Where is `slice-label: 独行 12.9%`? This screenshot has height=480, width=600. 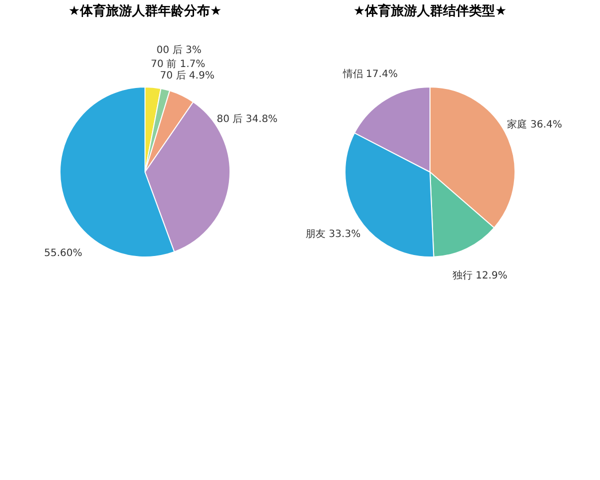
slice-label: 独行 12.9% is located at coordinates (480, 276).